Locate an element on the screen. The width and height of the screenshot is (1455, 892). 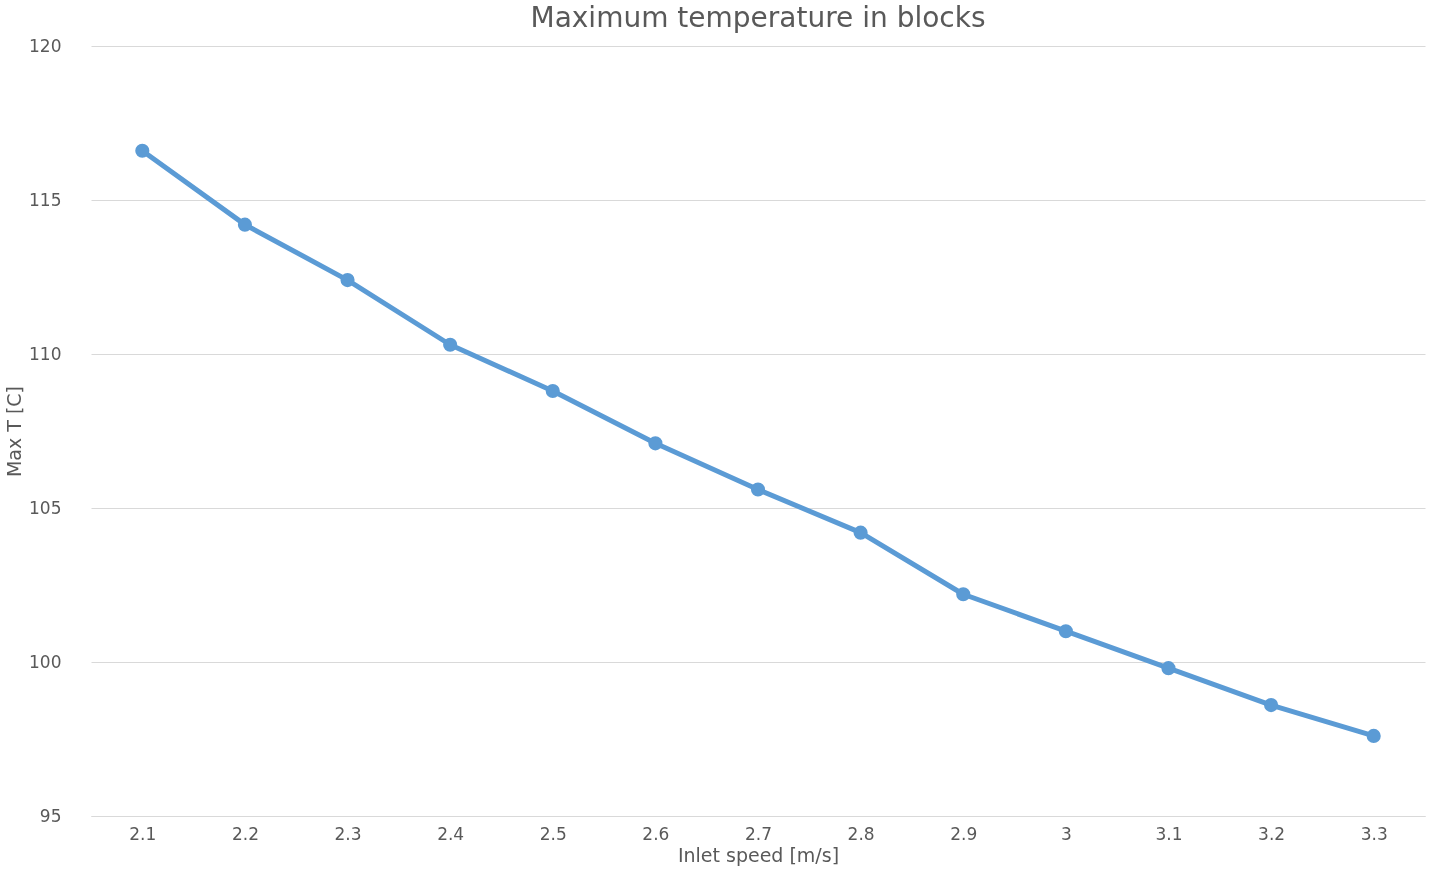
x-tick-label: 3 is located at coordinates (1066, 833).